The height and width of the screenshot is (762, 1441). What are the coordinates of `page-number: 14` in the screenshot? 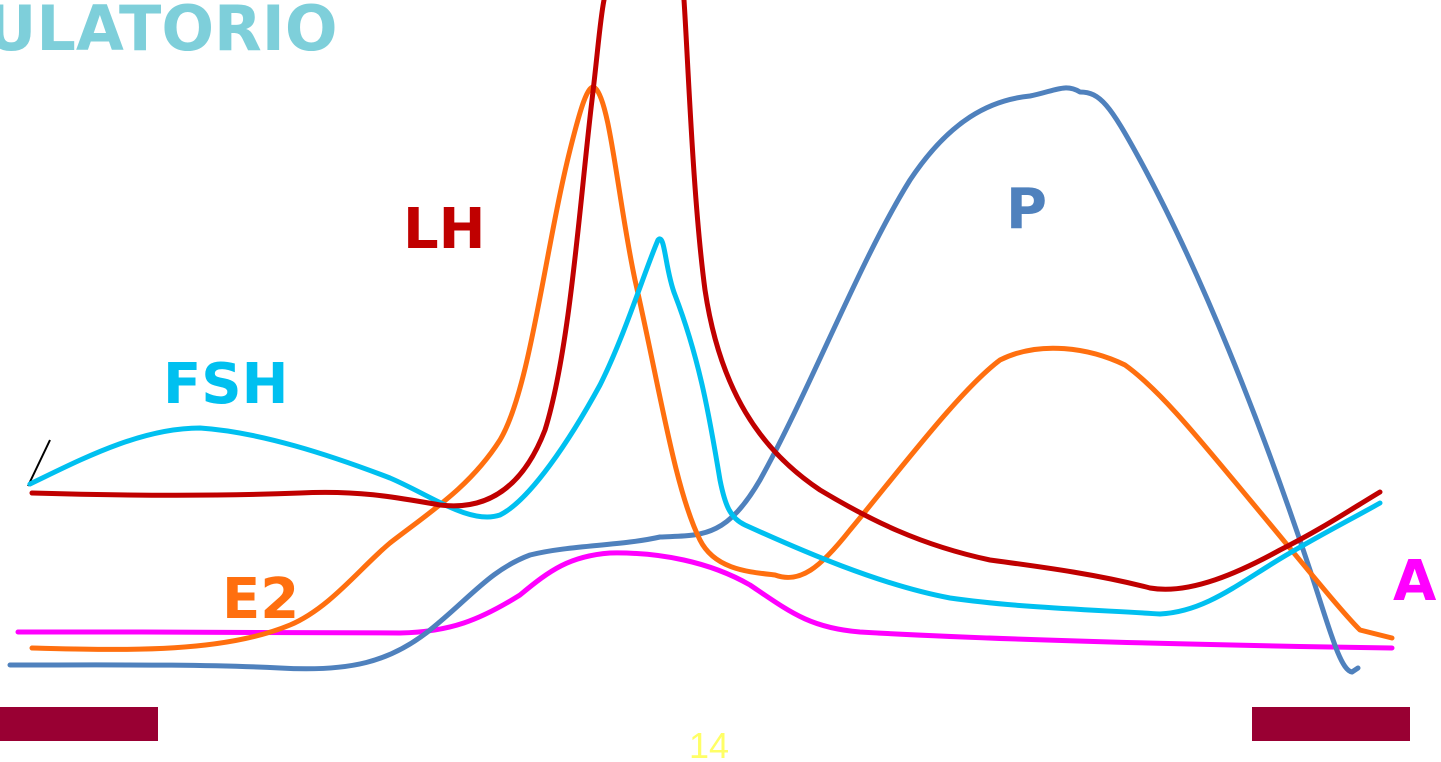 It's located at (709, 743).